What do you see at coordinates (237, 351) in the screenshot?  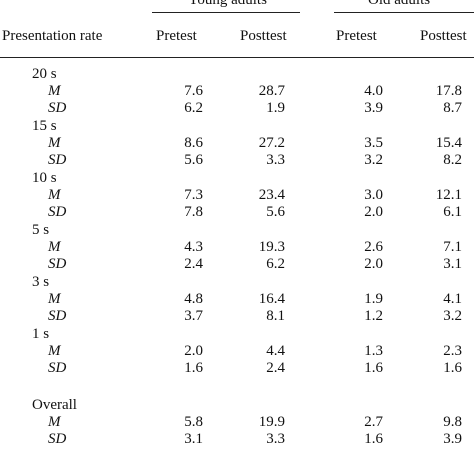 I see `table-row: M 2.0 4.4 1.3 2.3` at bounding box center [237, 351].